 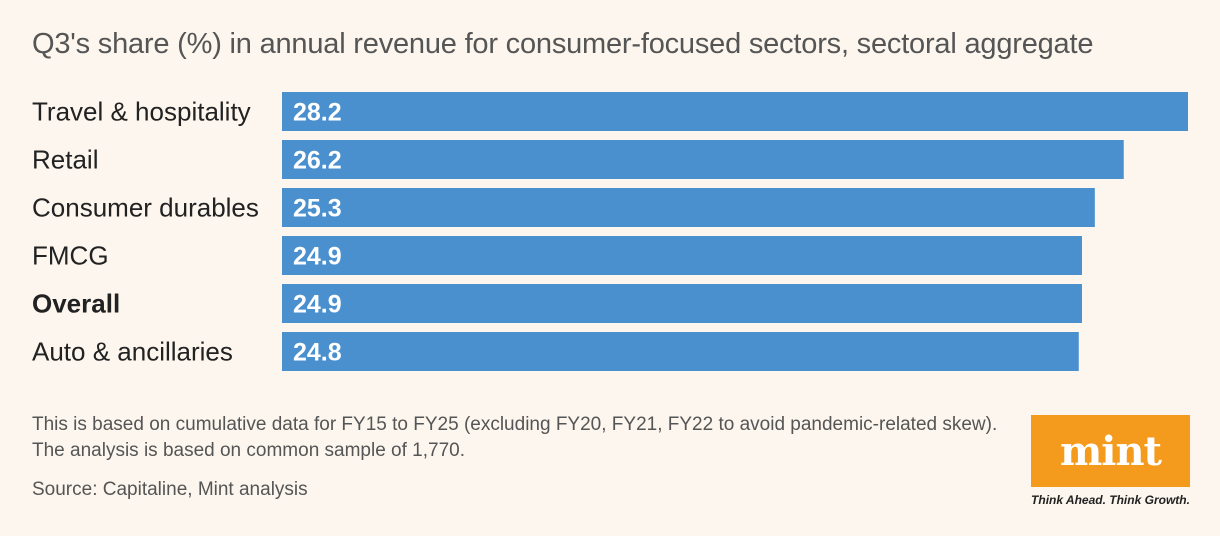 What do you see at coordinates (70, 256) in the screenshot?
I see `category-label-fmcg: FMCG` at bounding box center [70, 256].